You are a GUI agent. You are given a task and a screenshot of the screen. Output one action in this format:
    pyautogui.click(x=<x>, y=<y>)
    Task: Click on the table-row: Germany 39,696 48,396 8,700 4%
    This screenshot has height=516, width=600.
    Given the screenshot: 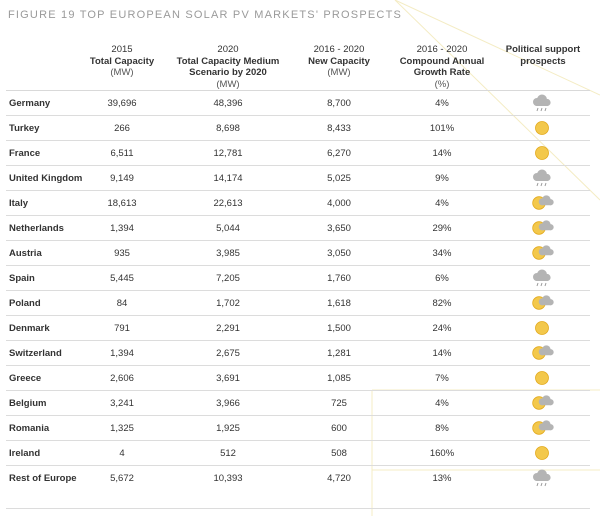 What is the action you would take?
    pyautogui.click(x=298, y=103)
    